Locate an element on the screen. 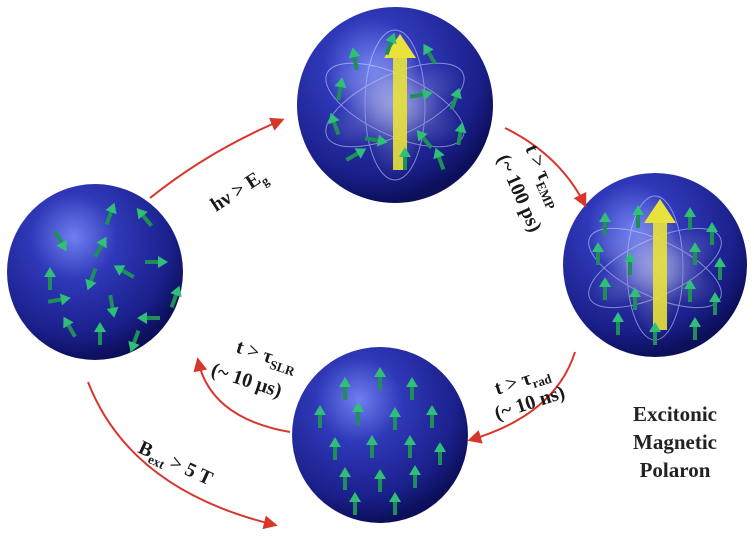 This screenshot has height=548, width=754. spin-arrows-random is located at coordinates (113, 277).